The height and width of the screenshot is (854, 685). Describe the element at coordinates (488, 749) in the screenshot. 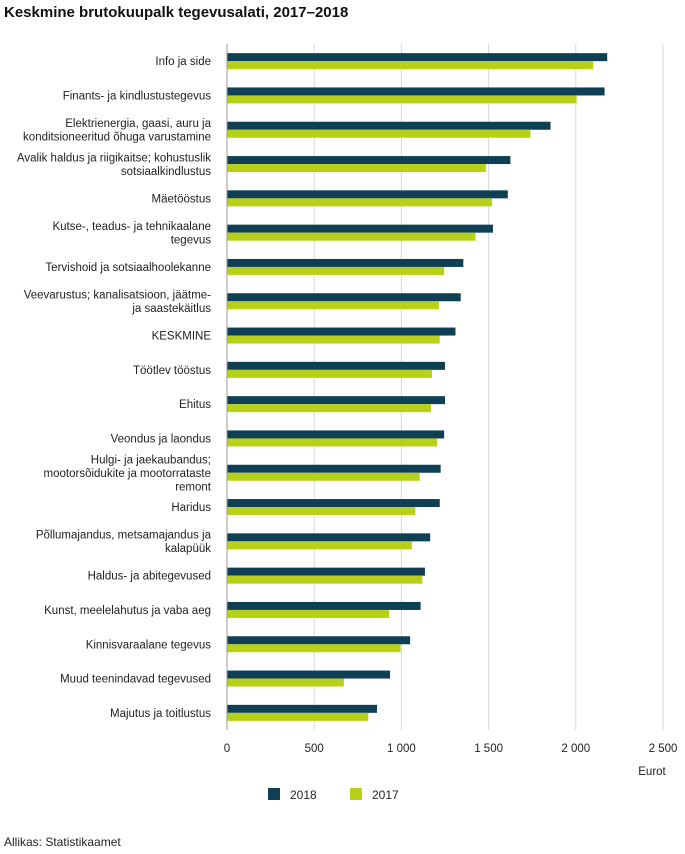

I see `x-tick-label: 1 500` at that location.